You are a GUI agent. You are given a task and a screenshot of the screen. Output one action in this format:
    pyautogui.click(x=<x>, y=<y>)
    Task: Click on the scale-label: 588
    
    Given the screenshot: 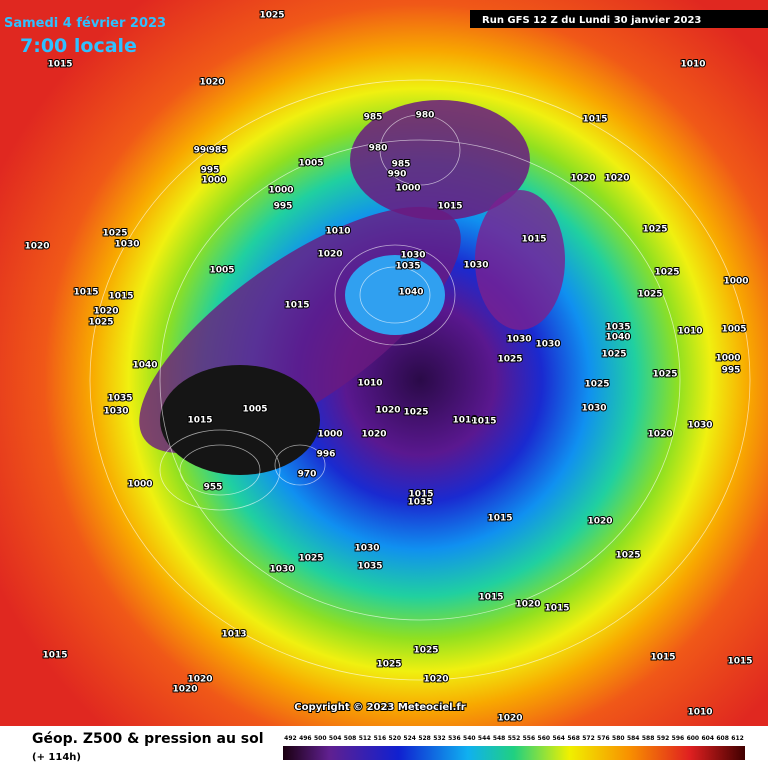 What is the action you would take?
    pyautogui.click(x=648, y=738)
    